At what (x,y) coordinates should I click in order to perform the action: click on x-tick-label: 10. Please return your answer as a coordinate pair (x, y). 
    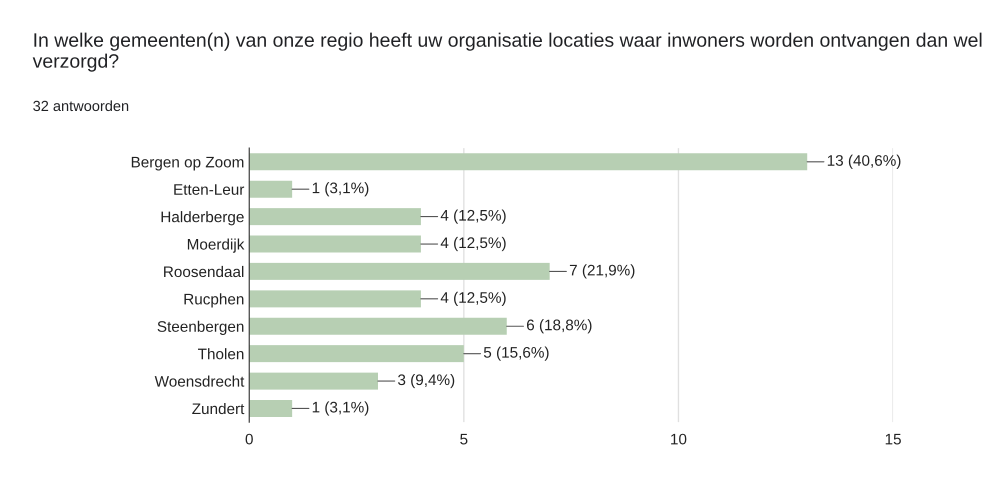
    Looking at the image, I should click on (678, 439).